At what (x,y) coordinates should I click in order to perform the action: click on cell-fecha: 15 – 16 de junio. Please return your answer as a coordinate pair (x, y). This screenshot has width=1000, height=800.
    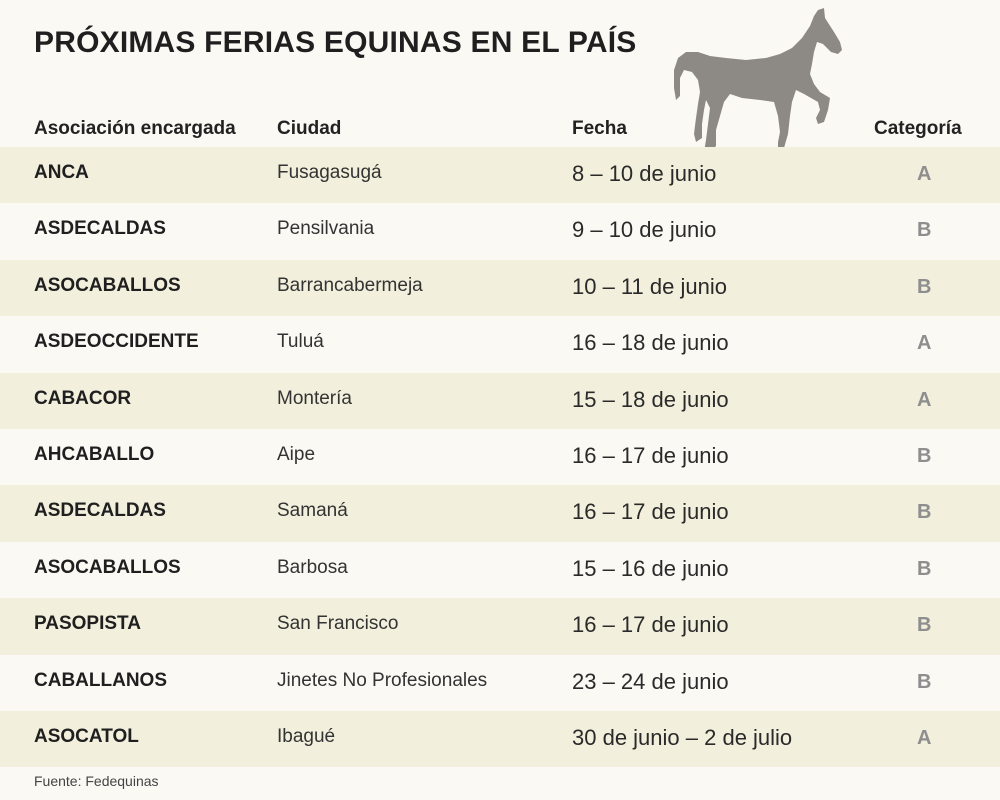
    Looking at the image, I should click on (650, 568).